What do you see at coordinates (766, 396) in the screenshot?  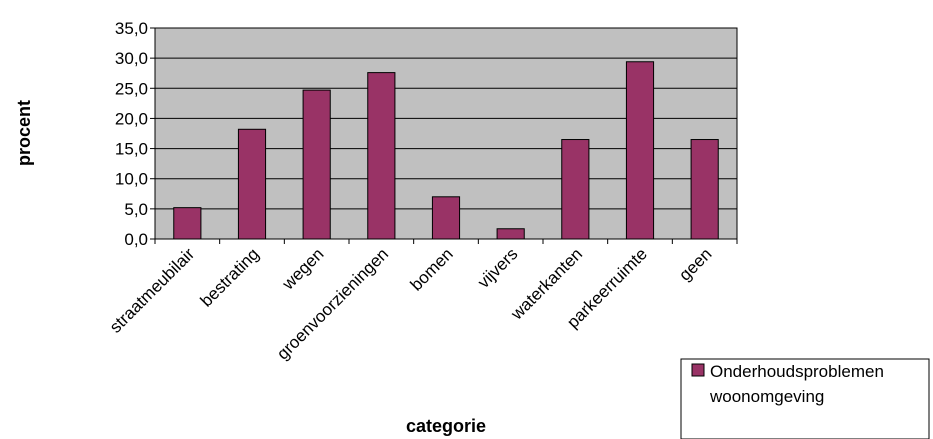 I see `legend-label-line-2: woonomgeving` at bounding box center [766, 396].